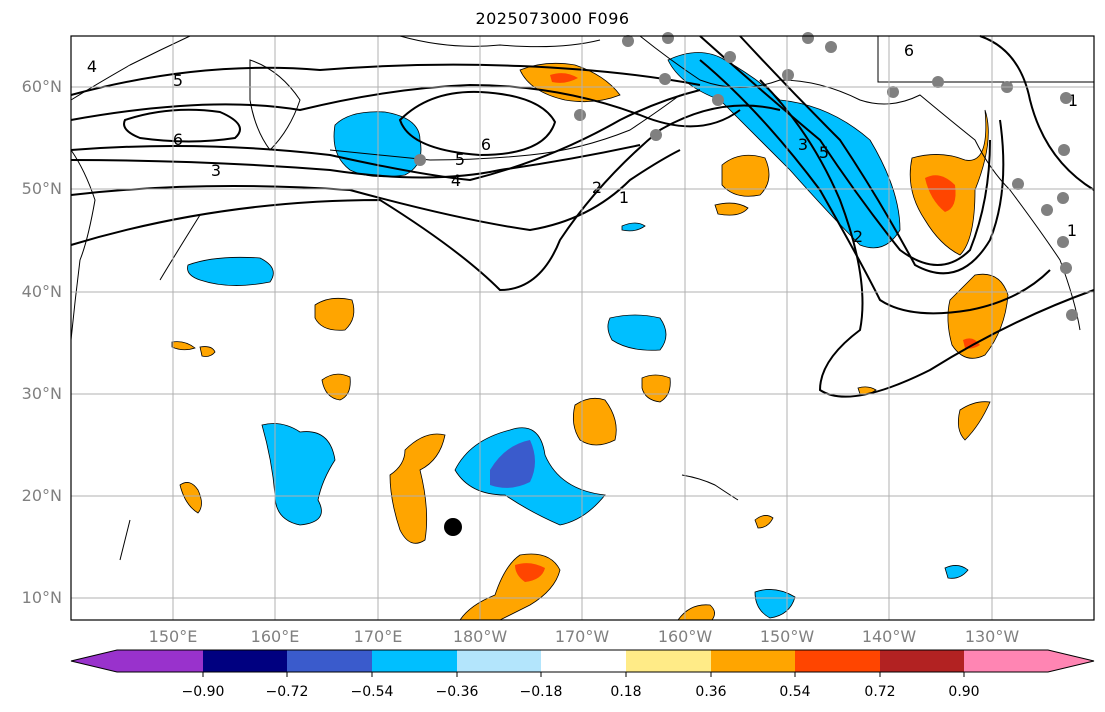 This screenshot has width=1105, height=712. I want to click on colorbar-tick-label: −0.90, so click(203, 692).